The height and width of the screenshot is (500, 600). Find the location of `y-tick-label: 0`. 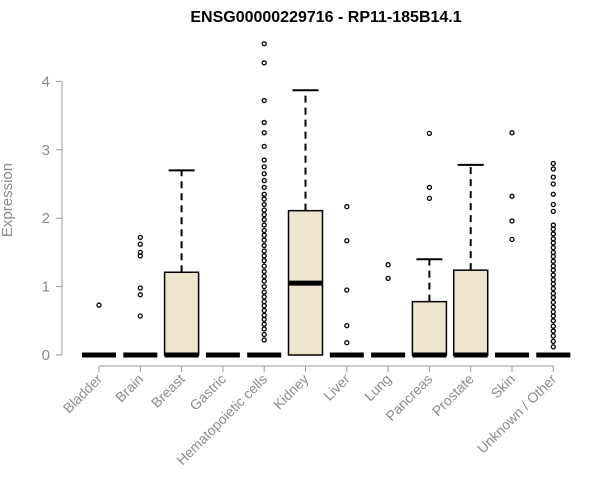

y-tick-label: 0 is located at coordinates (46, 355).